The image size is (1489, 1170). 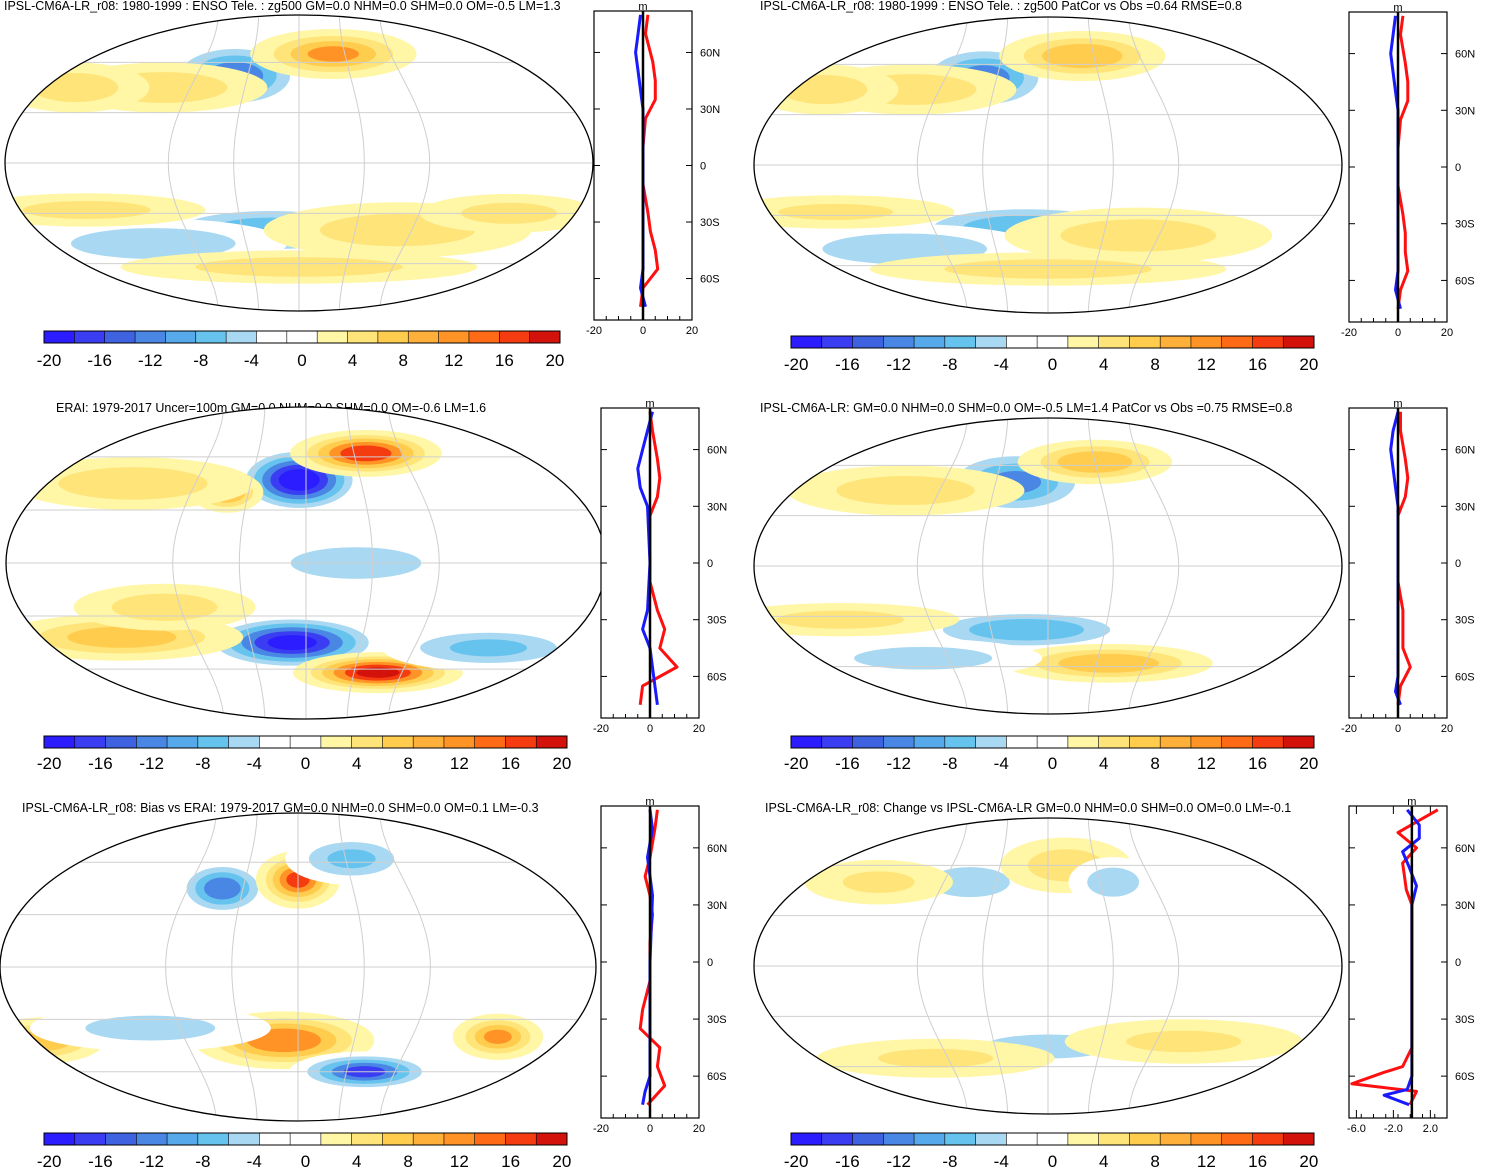 What do you see at coordinates (352, 360) in the screenshot?
I see `colorbar-tick-label: 4` at bounding box center [352, 360].